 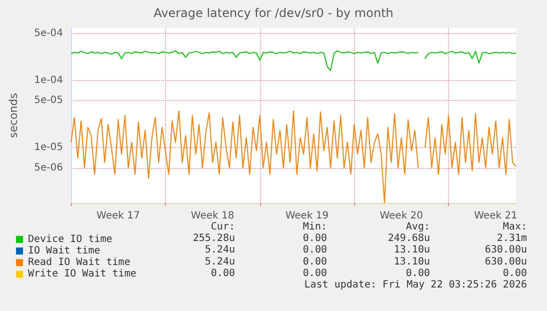 What do you see at coordinates (402, 216) in the screenshot?
I see `x-tick-label: Week 20` at bounding box center [402, 216].